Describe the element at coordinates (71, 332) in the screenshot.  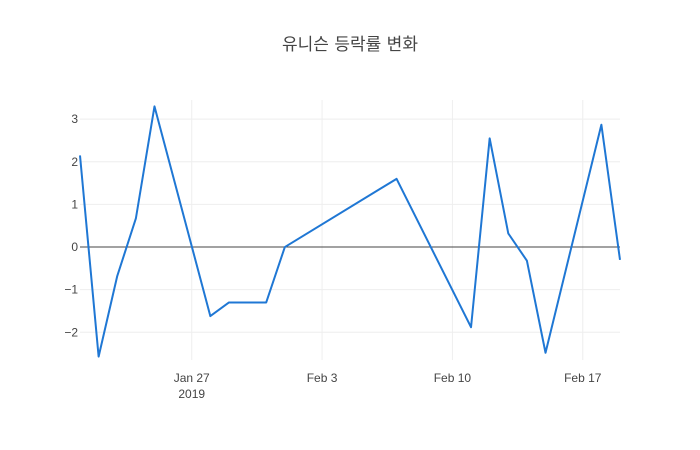
I see `y-tick-label: −2` at that location.